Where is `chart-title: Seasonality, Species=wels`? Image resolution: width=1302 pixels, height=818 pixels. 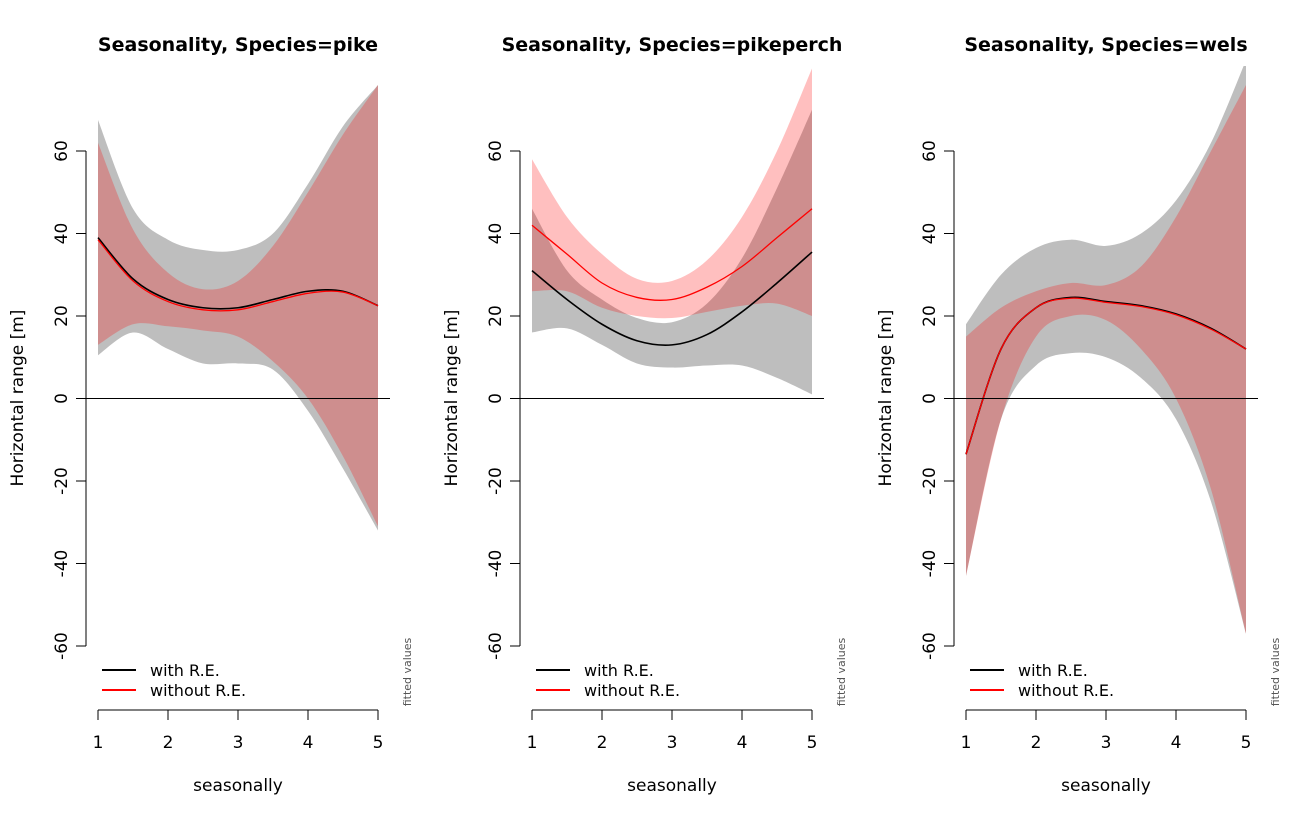 chart-title: Seasonality, Species=wels is located at coordinates (1105, 45).